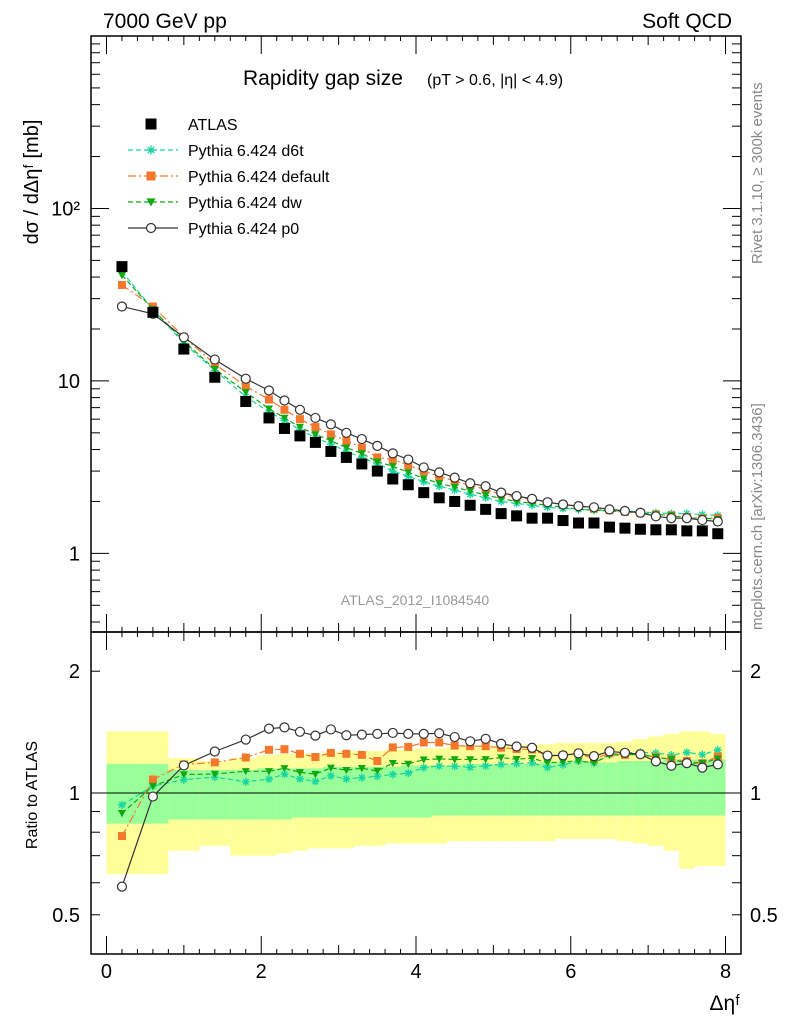 Image resolution: width=786 pixels, height=1024 pixels. I want to click on ratio-y-axis-label: Ratio to ATLAS, so click(32, 795).